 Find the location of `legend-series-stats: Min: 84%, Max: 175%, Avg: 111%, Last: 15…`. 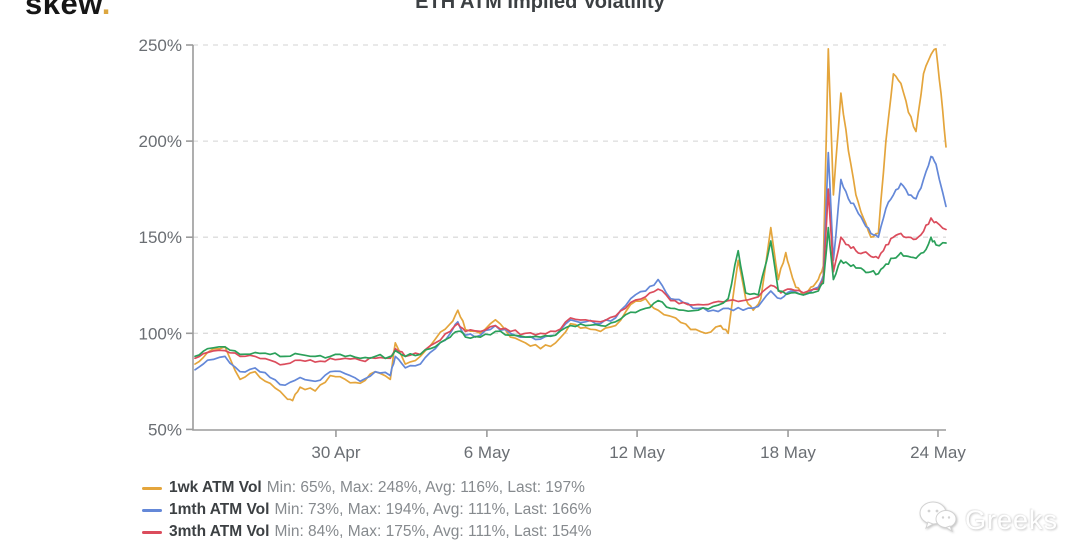

legend-series-stats: Min: 84%, Max: 175%, Avg: 111%, Last: 15… is located at coordinates (433, 531).